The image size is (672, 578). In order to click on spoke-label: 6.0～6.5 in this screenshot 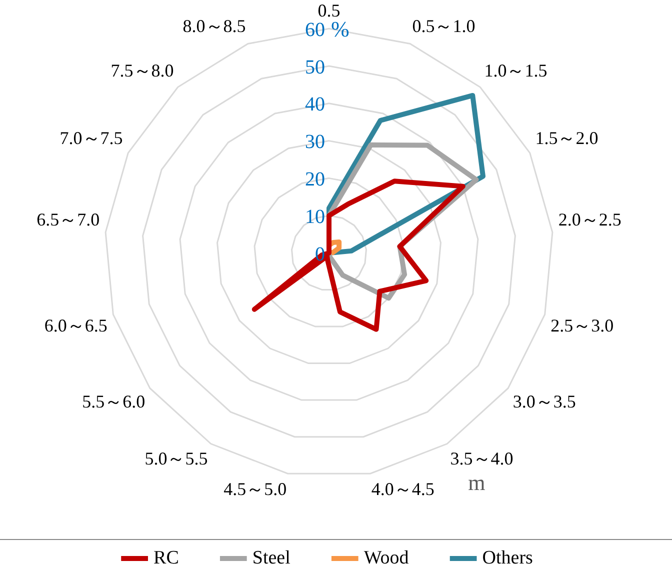, I will do `click(76, 326)`.